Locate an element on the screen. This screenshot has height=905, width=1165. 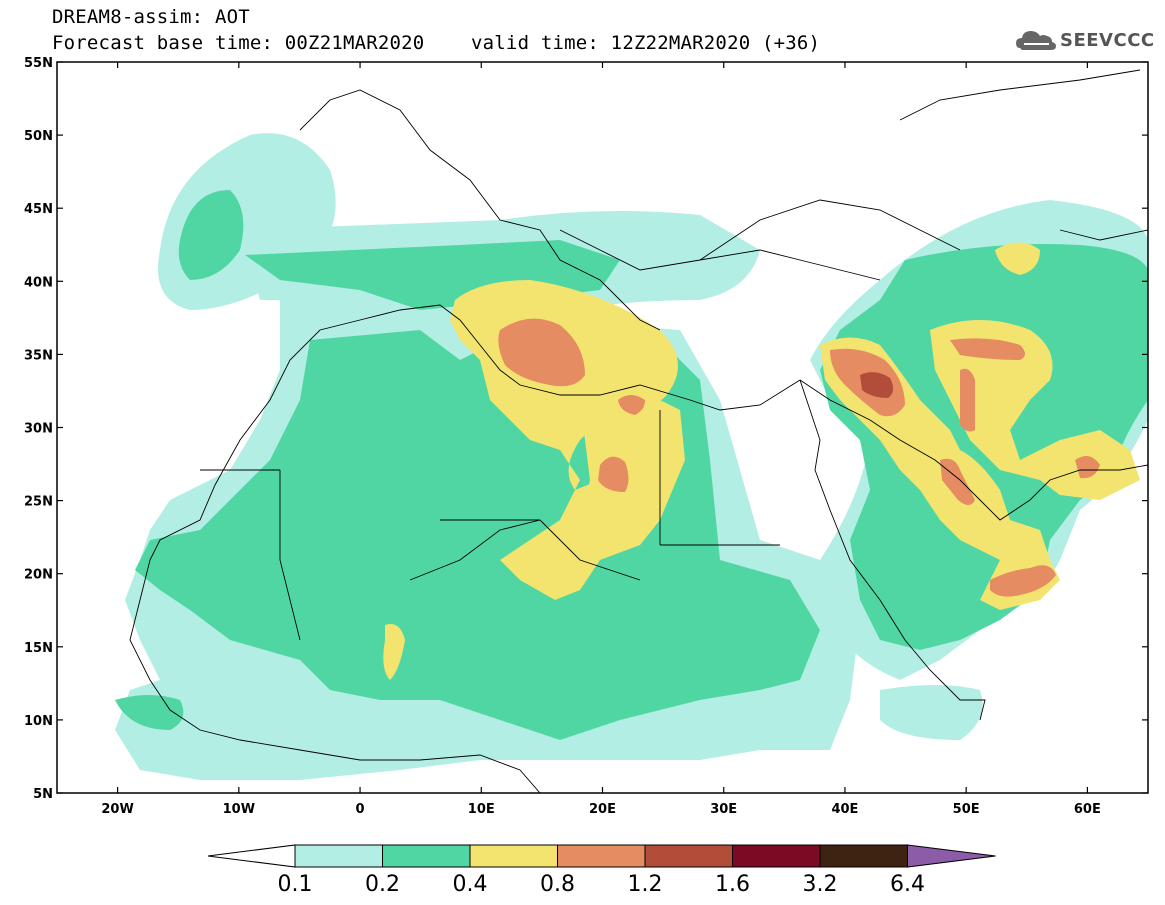
lon-tick-label: 10W is located at coordinates (239, 809).